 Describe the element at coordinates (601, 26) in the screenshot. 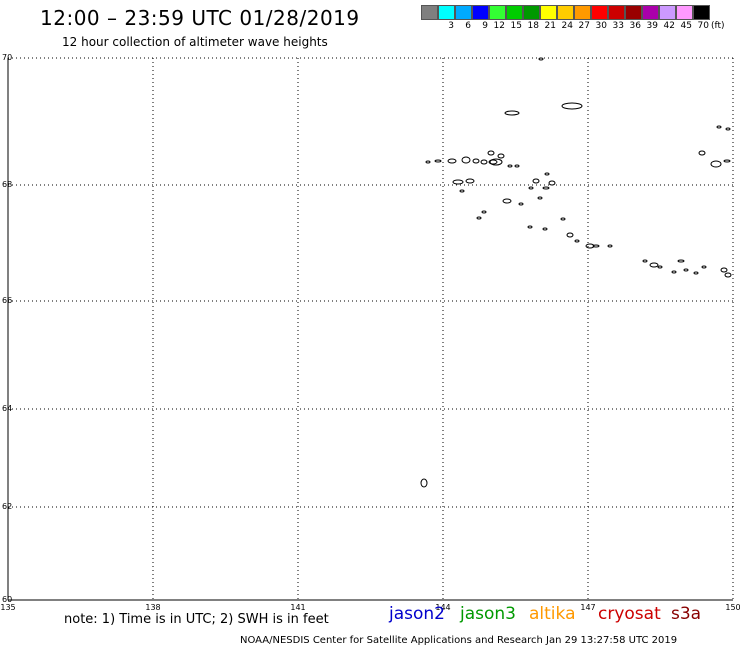

I see `colorbar-label: 30` at that location.